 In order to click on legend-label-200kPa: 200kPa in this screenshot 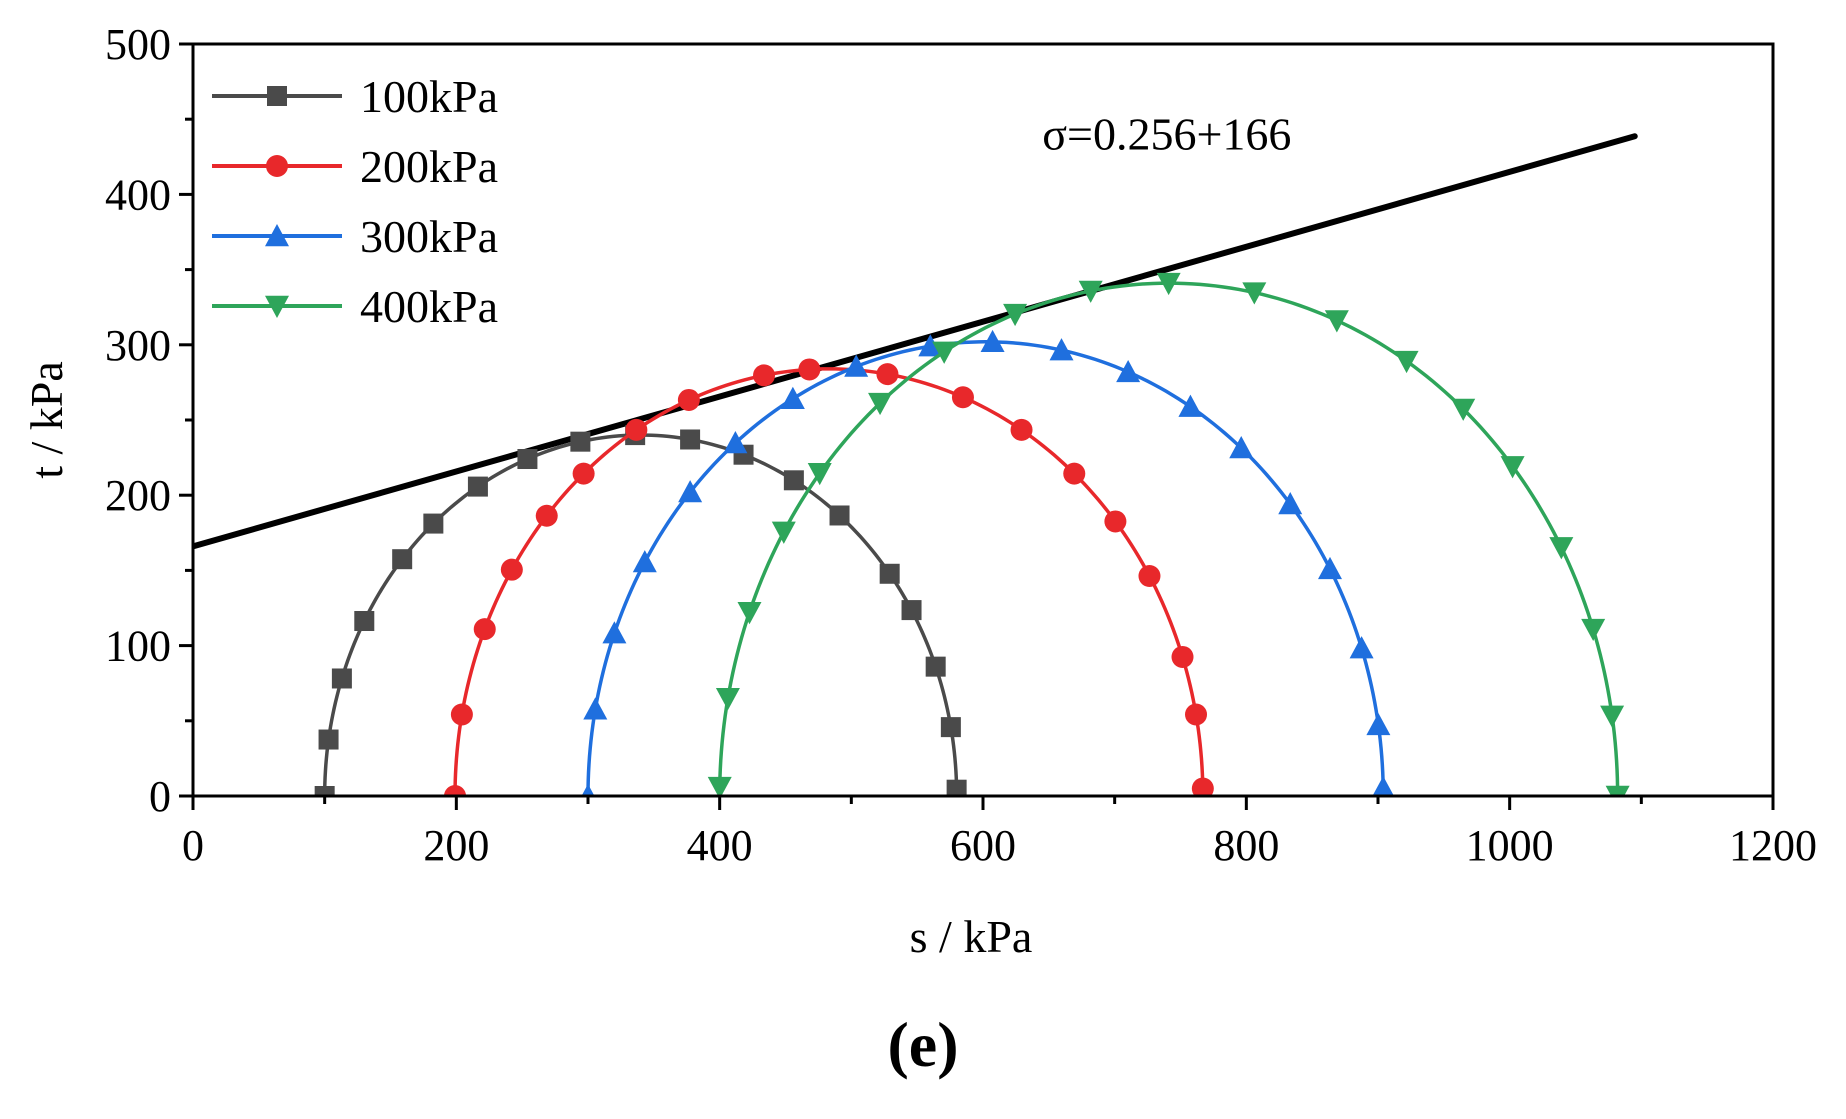, I will do `click(429, 166)`.